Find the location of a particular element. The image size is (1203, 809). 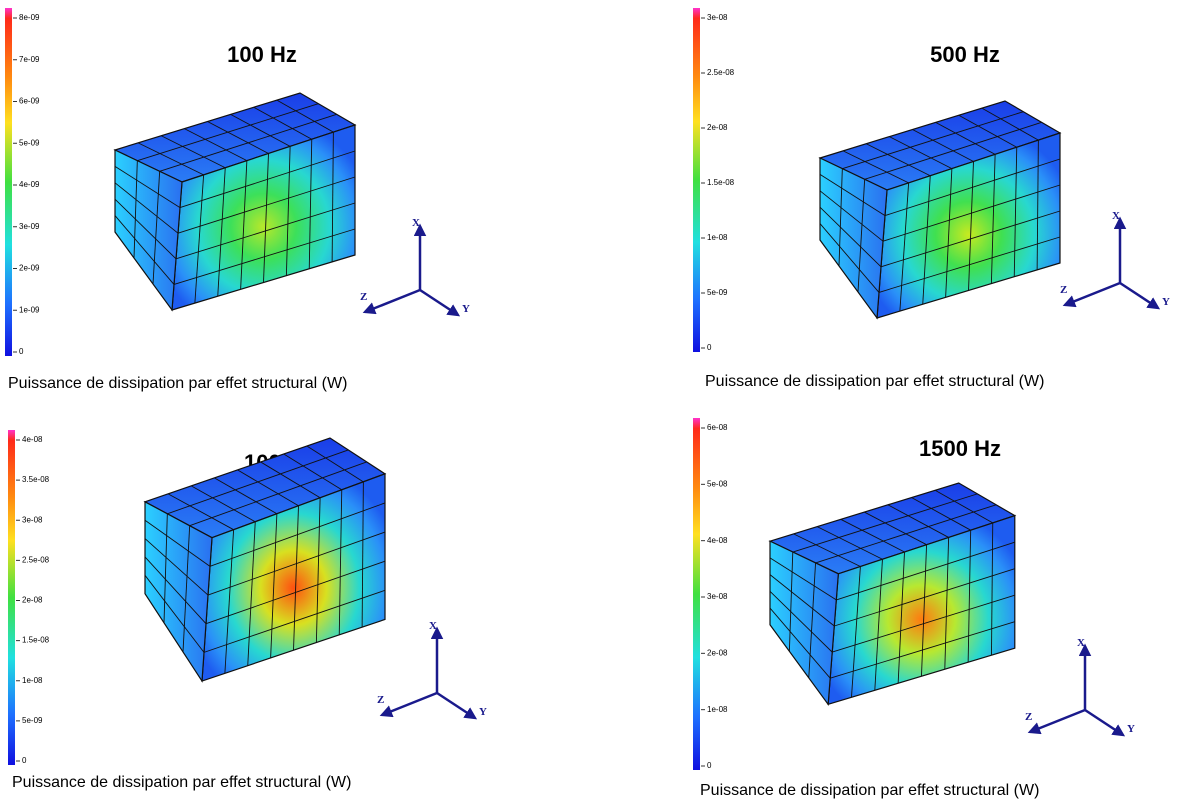

colorbar-tick-label: 7e-09 is located at coordinates (29, 59).